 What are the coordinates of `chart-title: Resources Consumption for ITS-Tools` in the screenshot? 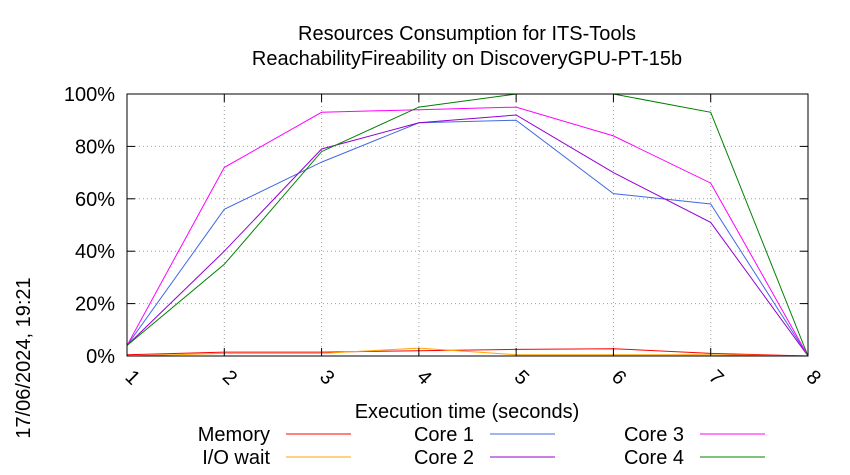 It's located at (467, 34).